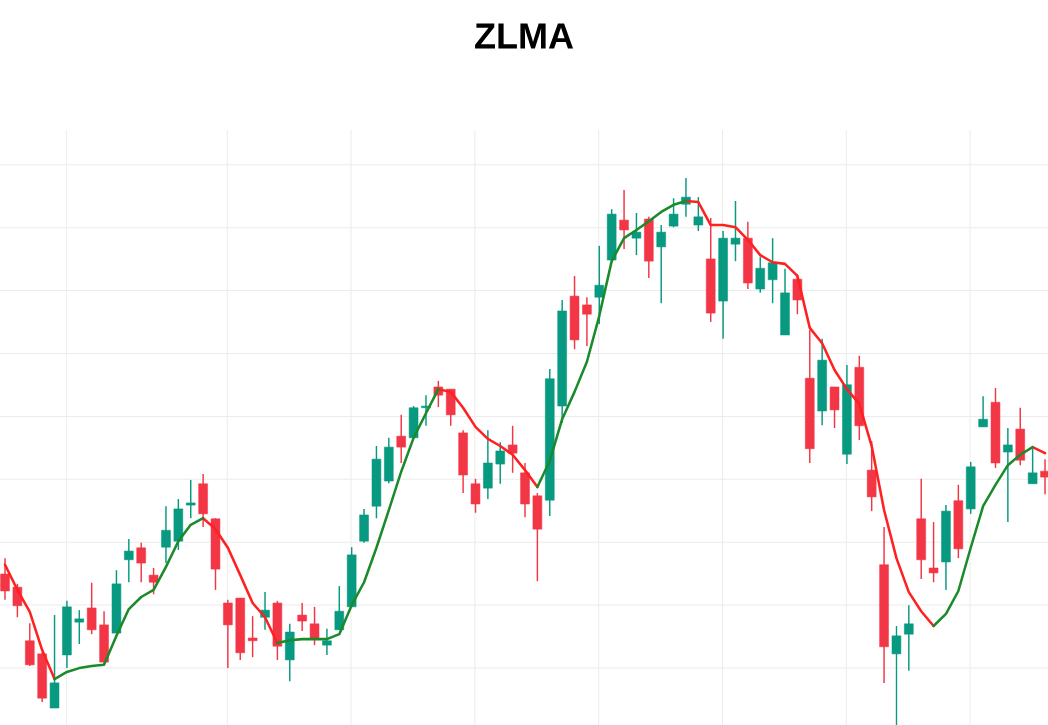  What do you see at coordinates (524, 36) in the screenshot?
I see `chart-title: ZLMA` at bounding box center [524, 36].